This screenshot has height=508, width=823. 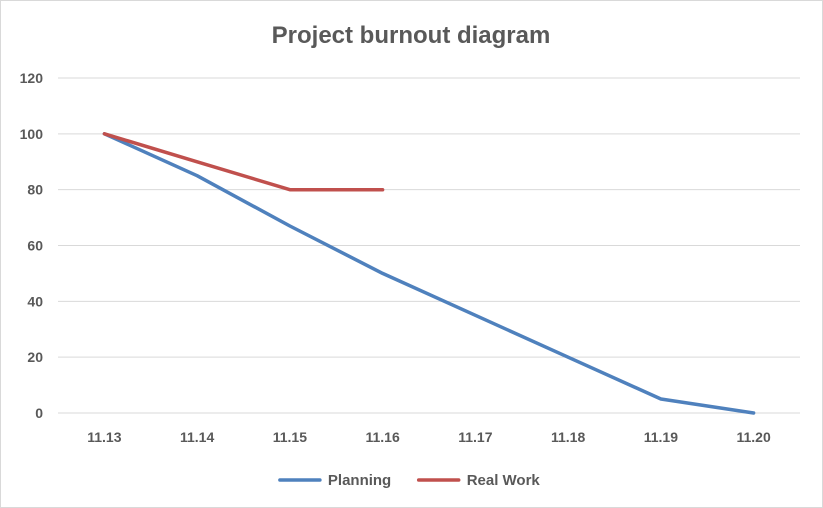 I want to click on y-tick-label: 0, so click(x=39, y=413).